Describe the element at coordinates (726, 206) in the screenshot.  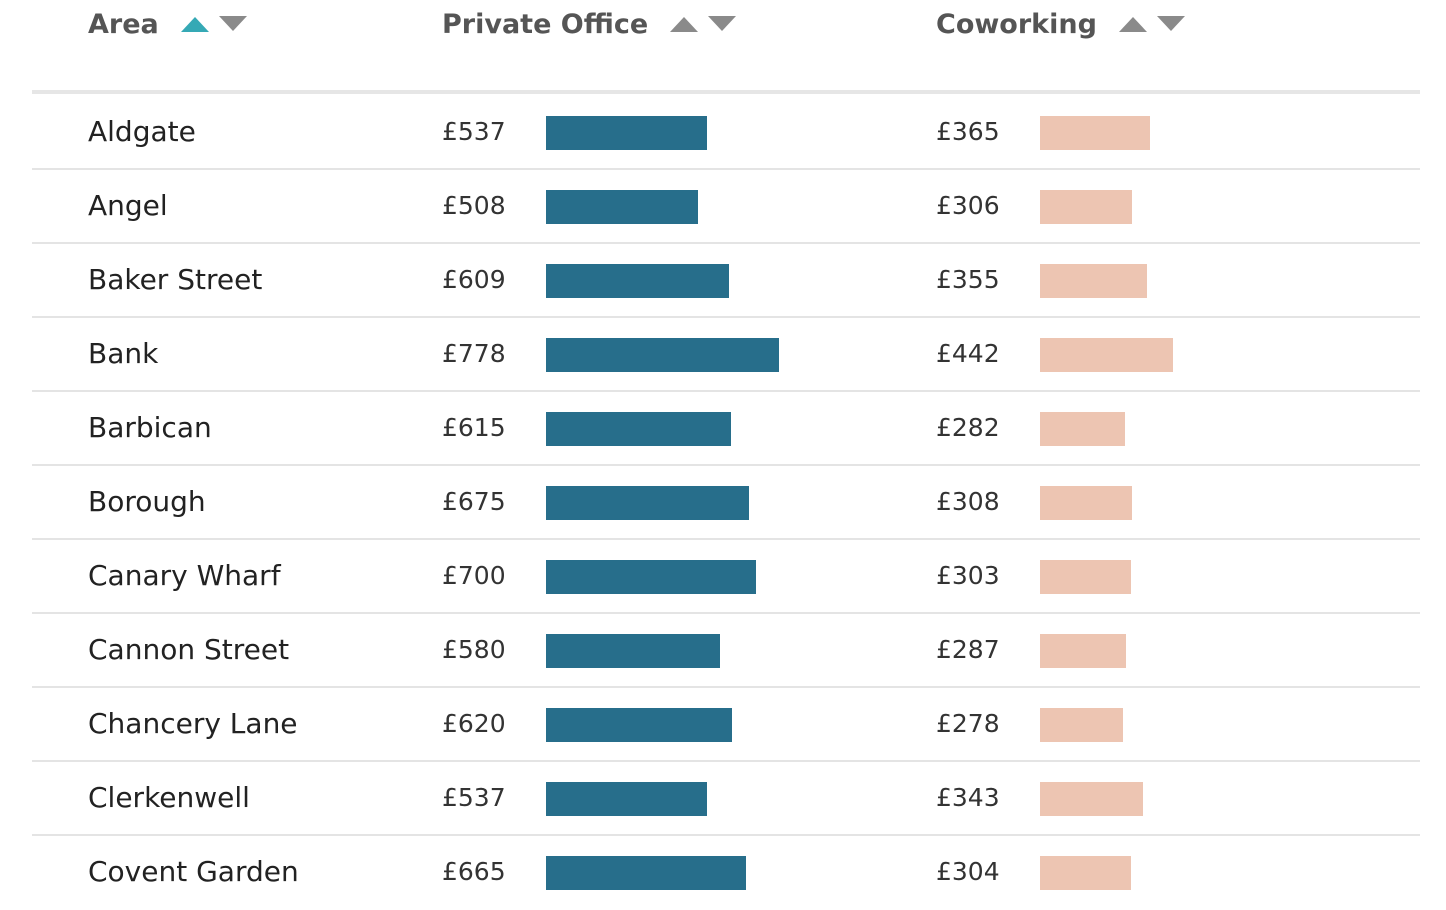
I see `table-row: Angel £508 £306` at that location.